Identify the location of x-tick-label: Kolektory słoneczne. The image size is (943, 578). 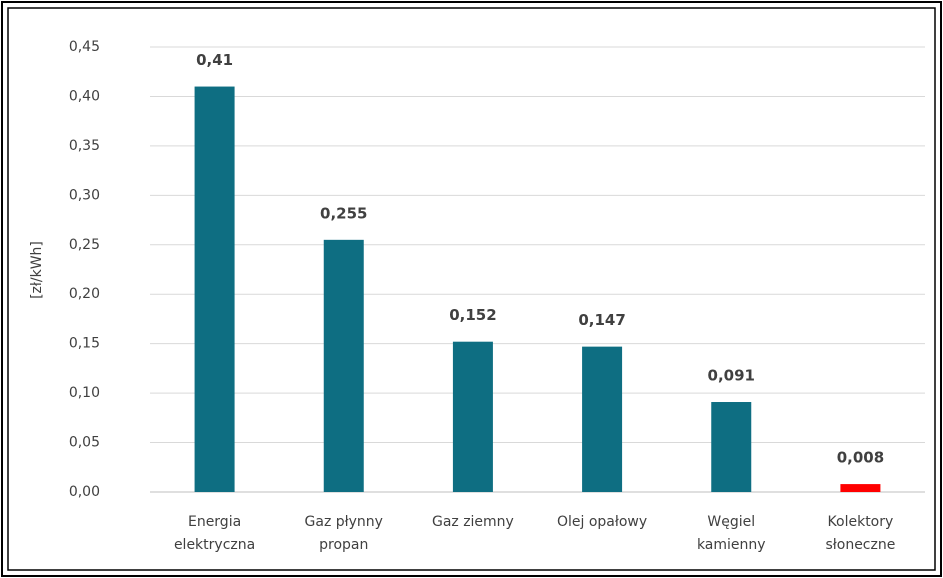
(860, 533).